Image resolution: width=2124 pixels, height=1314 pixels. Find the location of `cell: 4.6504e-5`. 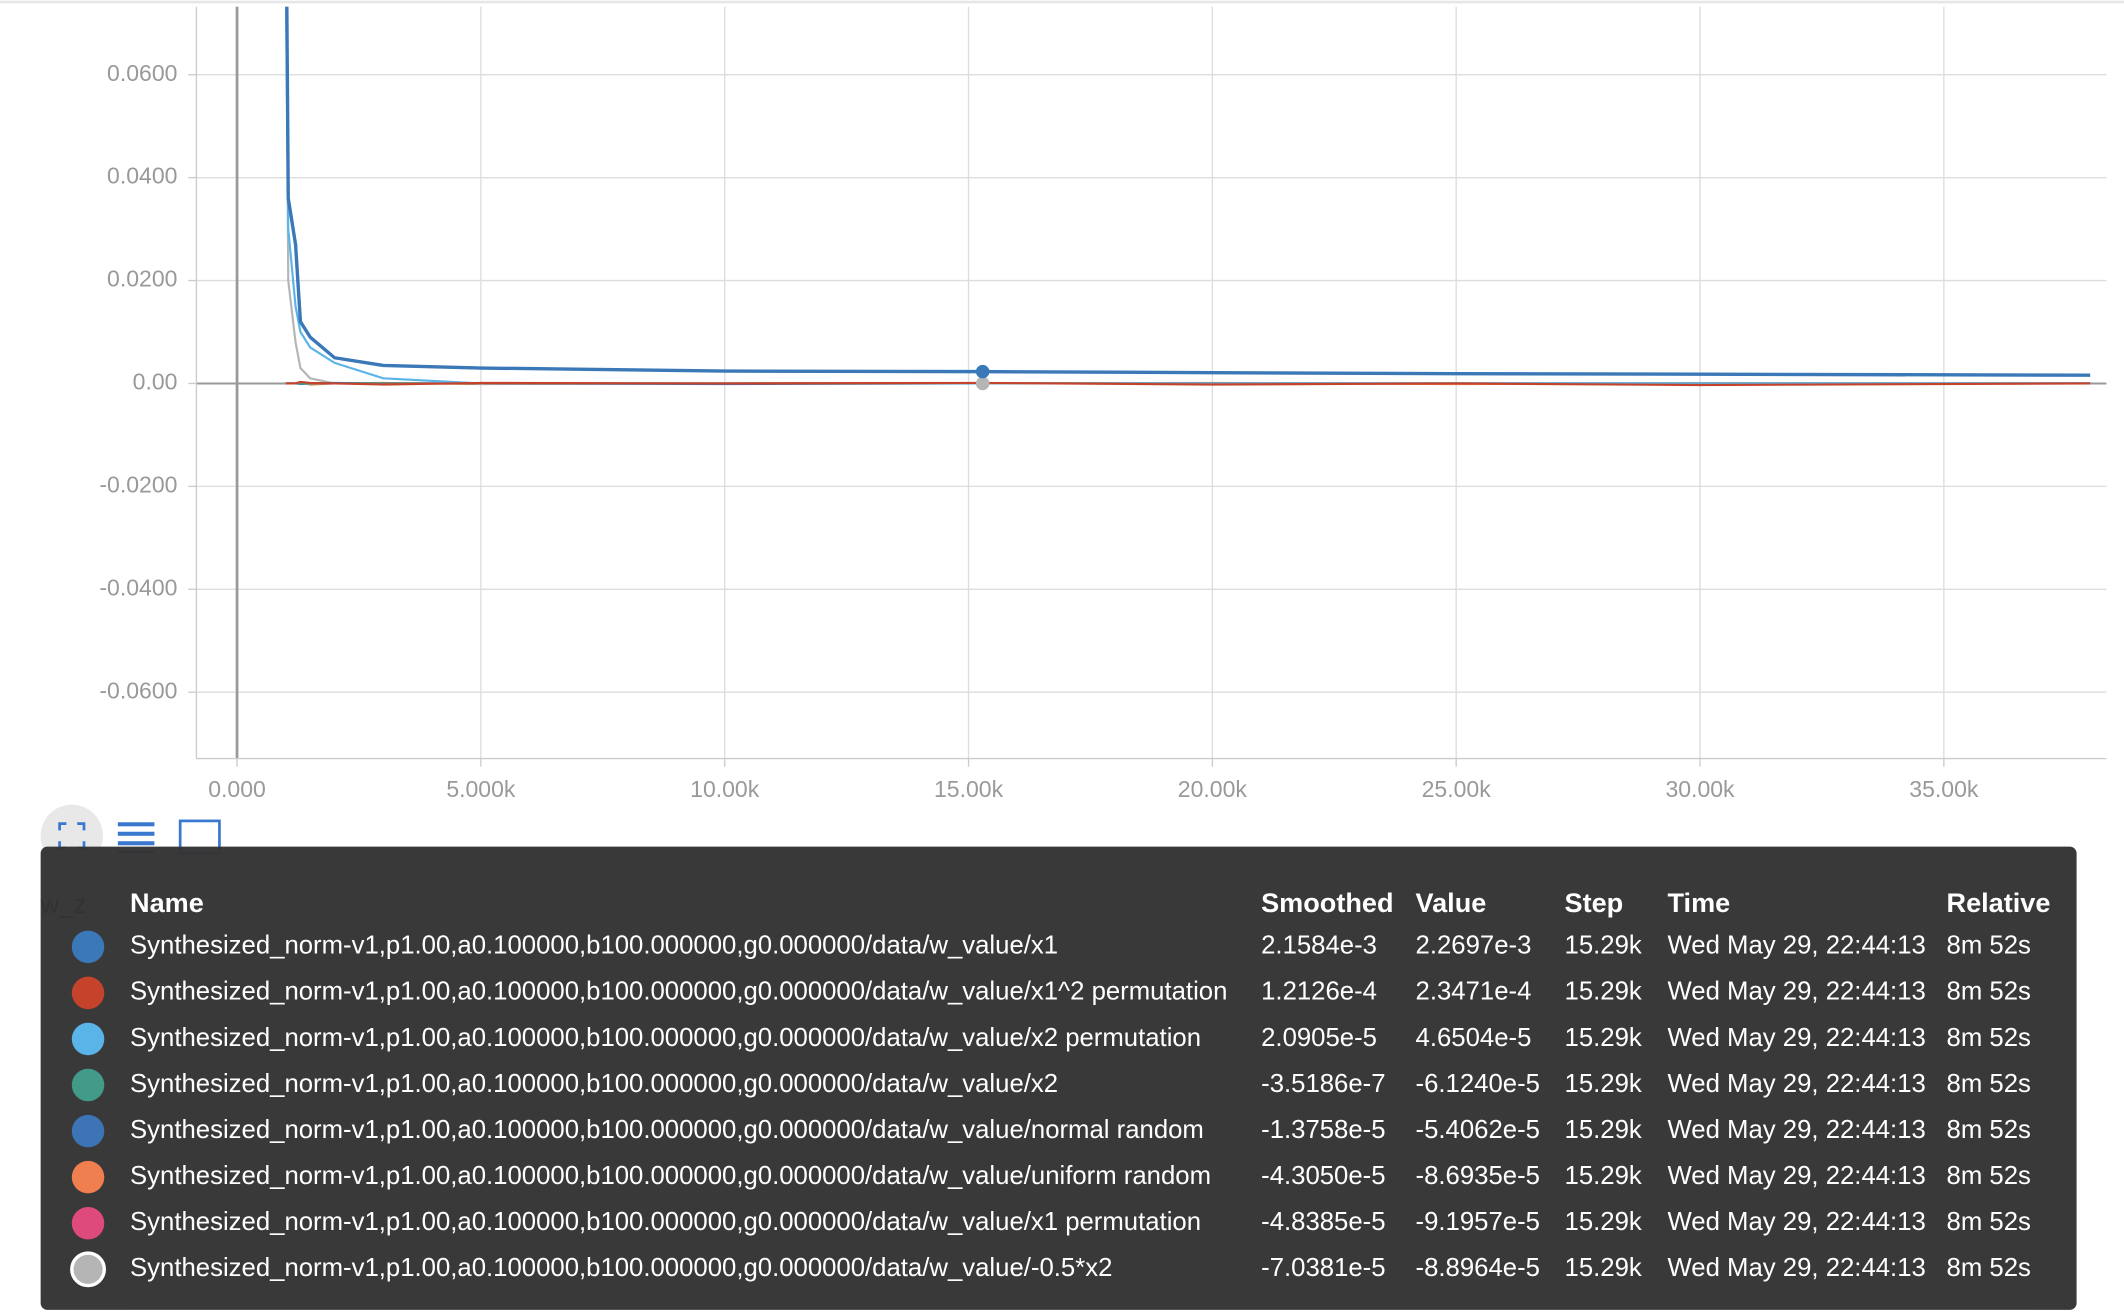

cell: 4.6504e-5 is located at coordinates (1474, 1038).